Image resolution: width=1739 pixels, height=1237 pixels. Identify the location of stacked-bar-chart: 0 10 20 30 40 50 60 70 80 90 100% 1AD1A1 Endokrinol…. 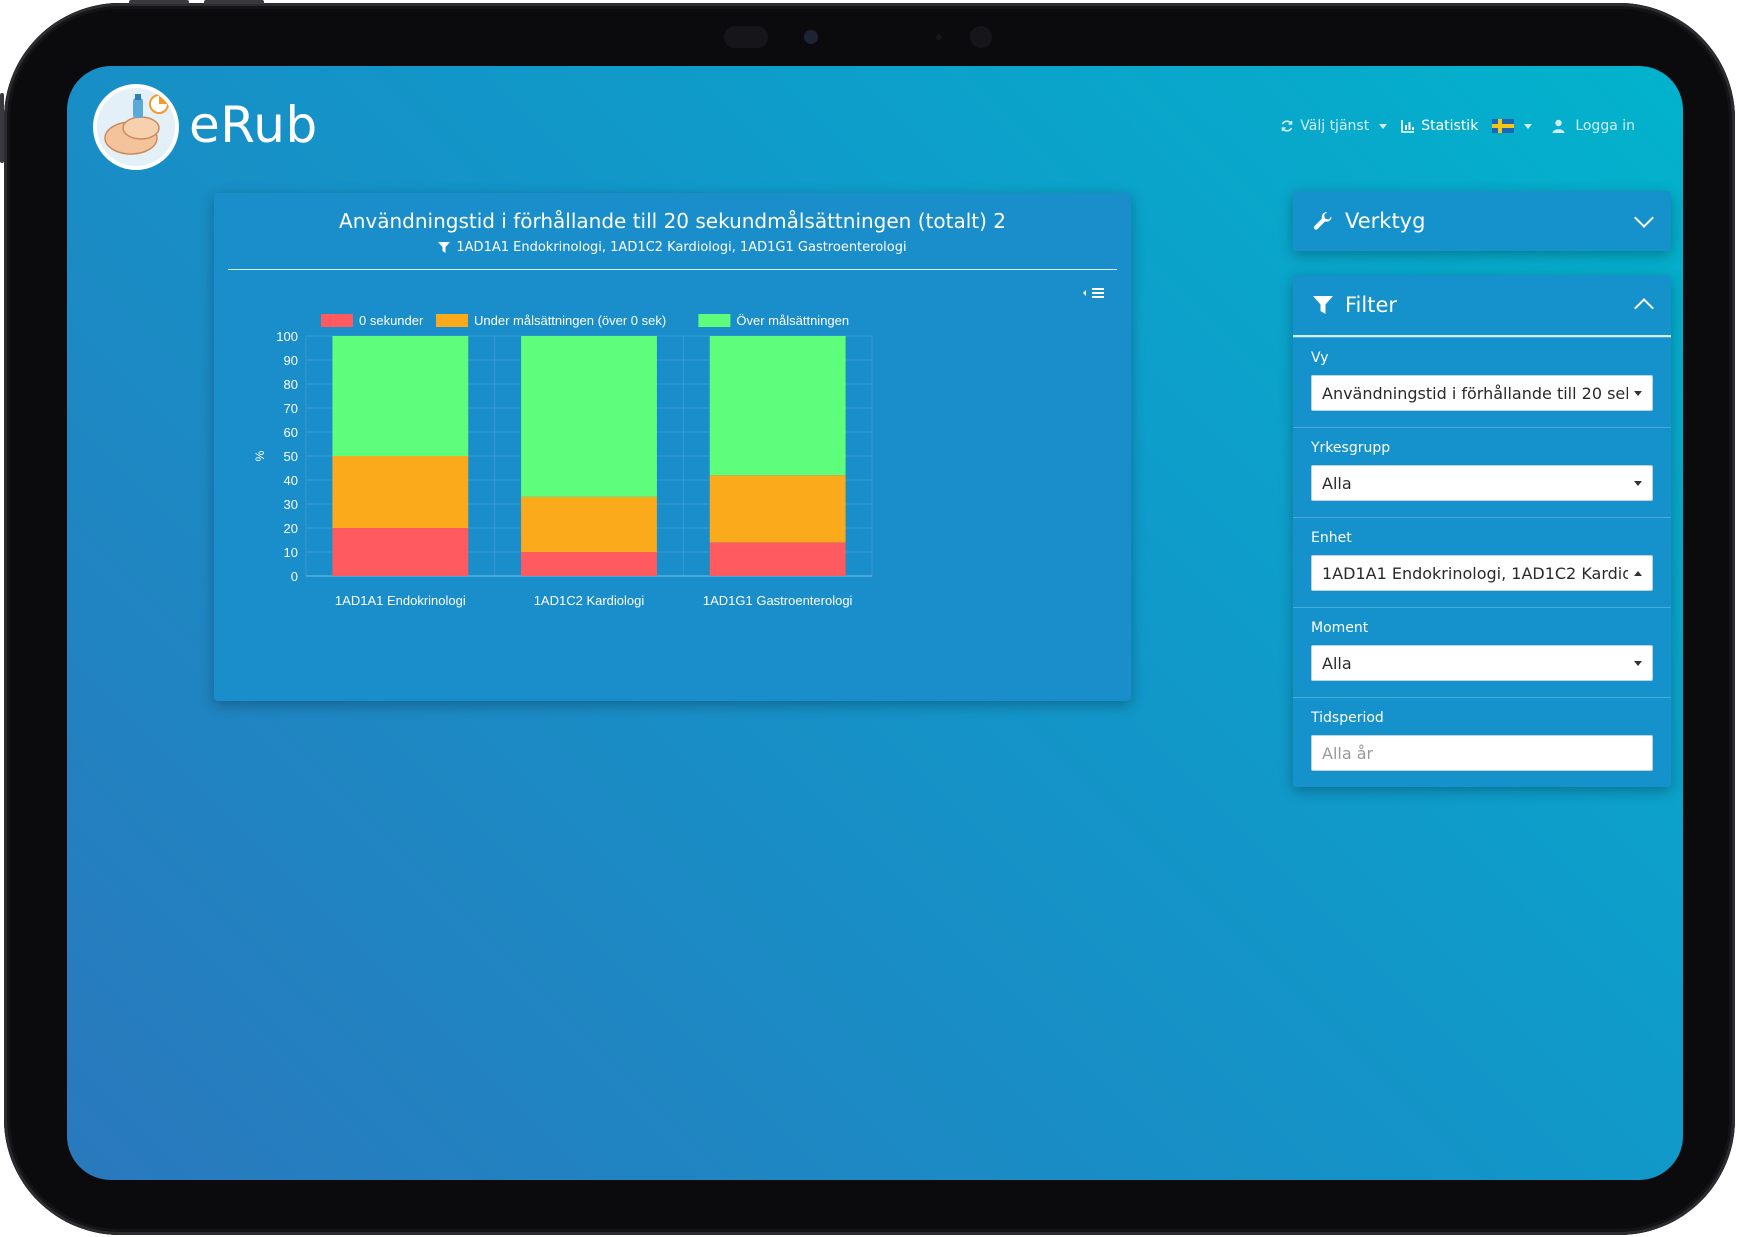
(563, 460).